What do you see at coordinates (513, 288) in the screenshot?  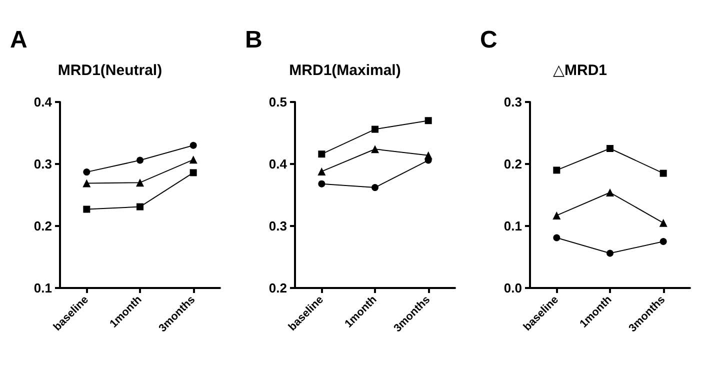 I see `y-tick-label: 0.0` at bounding box center [513, 288].